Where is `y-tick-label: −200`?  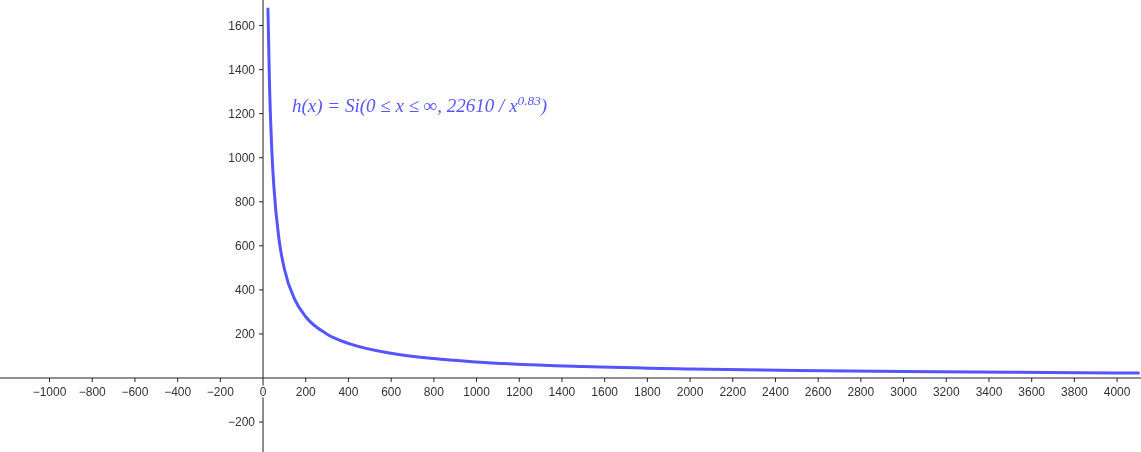 y-tick-label: −200 is located at coordinates (242, 422).